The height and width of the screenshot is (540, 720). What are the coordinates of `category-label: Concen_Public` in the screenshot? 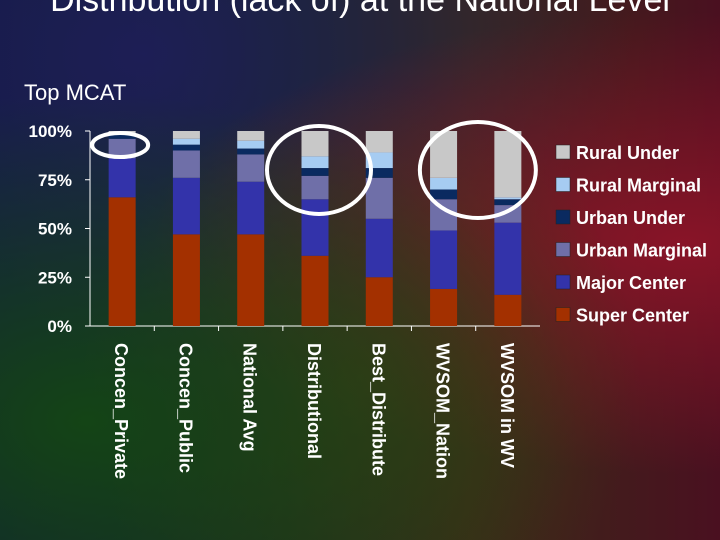 It's located at (185, 408).